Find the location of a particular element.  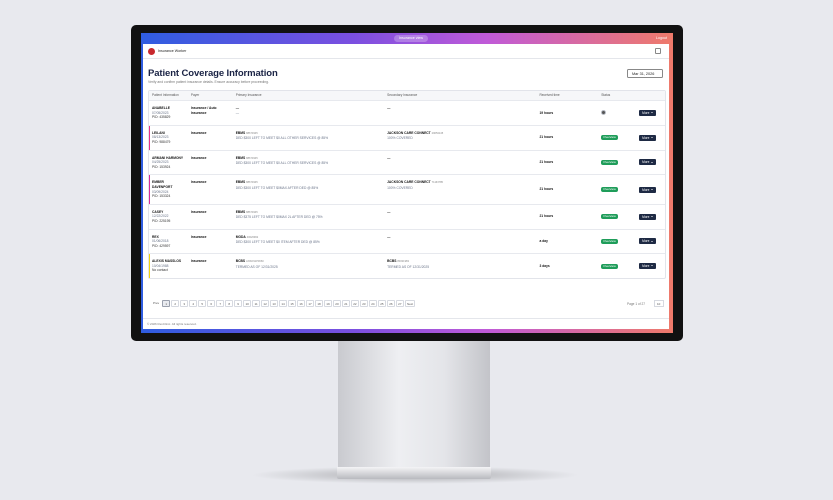

page-button: 27 is located at coordinates (399, 303).